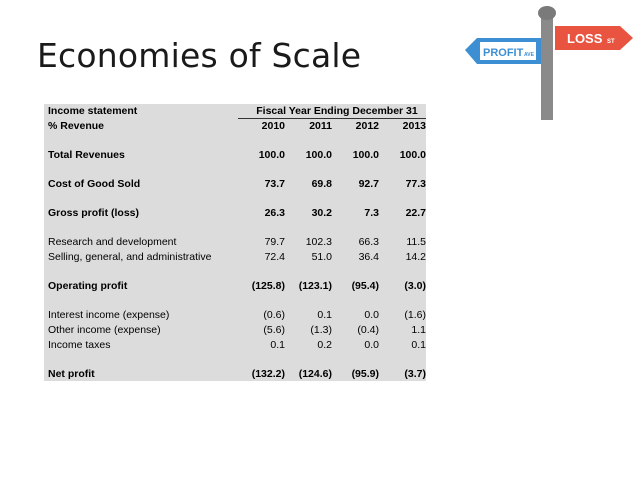  I want to click on year-header: 2013, so click(414, 125).